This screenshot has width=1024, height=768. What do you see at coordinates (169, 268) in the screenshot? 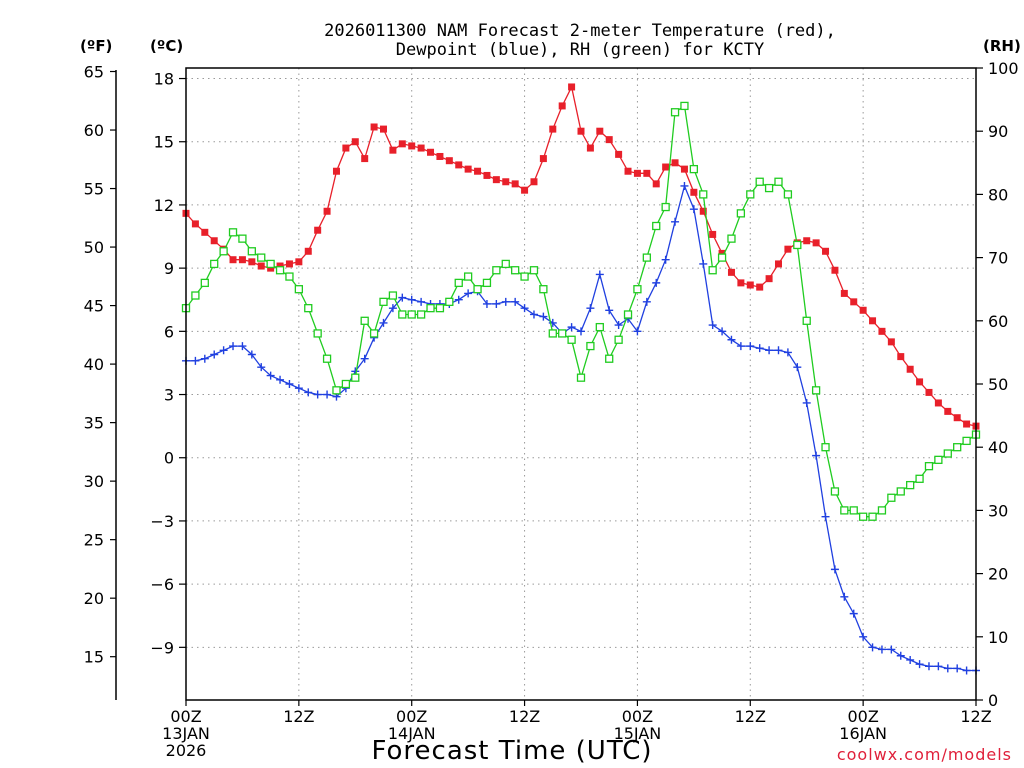
I see `celsius-tick-label: 9` at bounding box center [169, 268].